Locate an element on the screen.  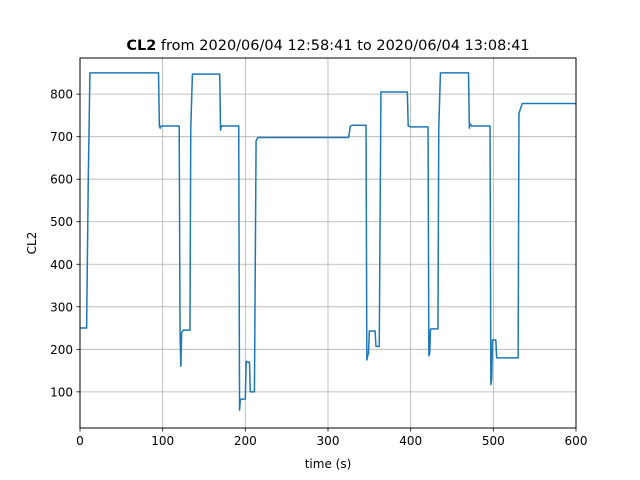
y-tick-label: 800 is located at coordinates (61, 95).